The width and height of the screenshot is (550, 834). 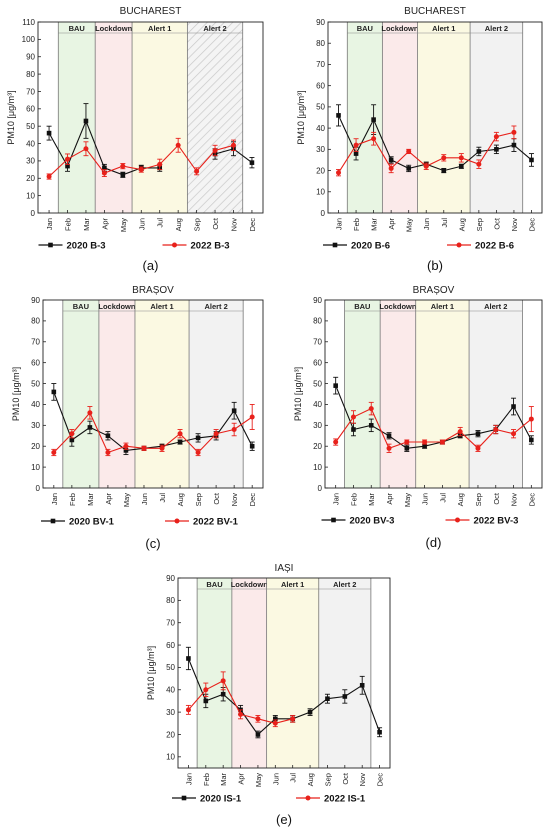 I want to click on series-2020, so click(x=433, y=414).